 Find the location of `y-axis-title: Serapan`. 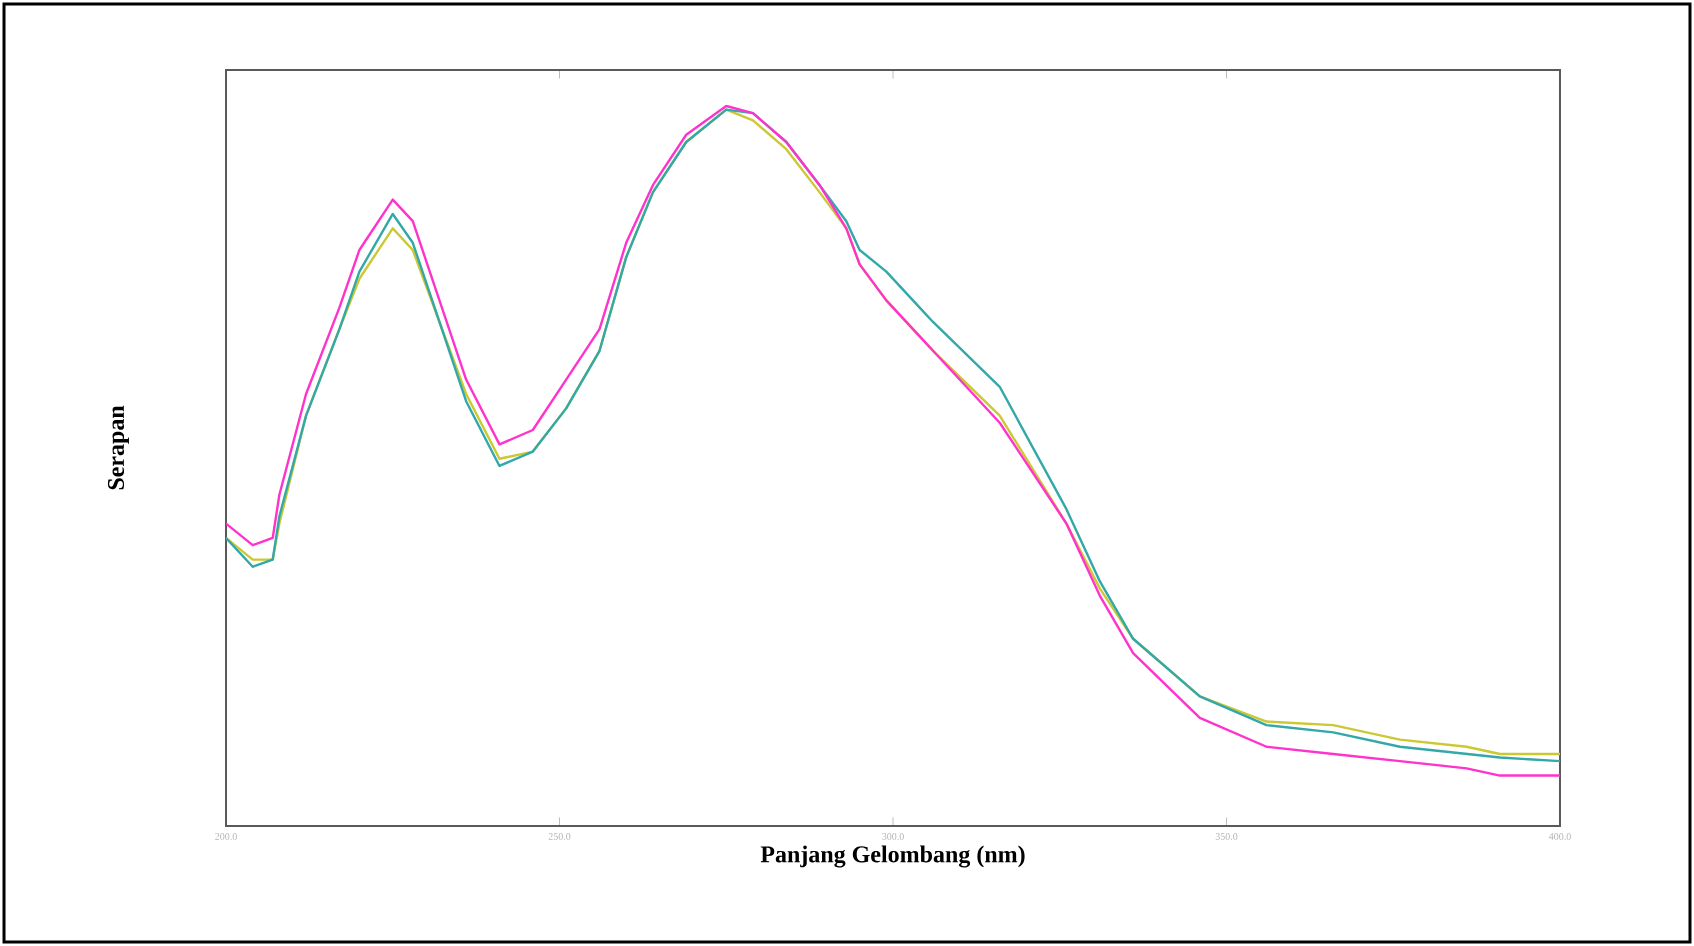

y-axis-title: Serapan is located at coordinates (118, 447).